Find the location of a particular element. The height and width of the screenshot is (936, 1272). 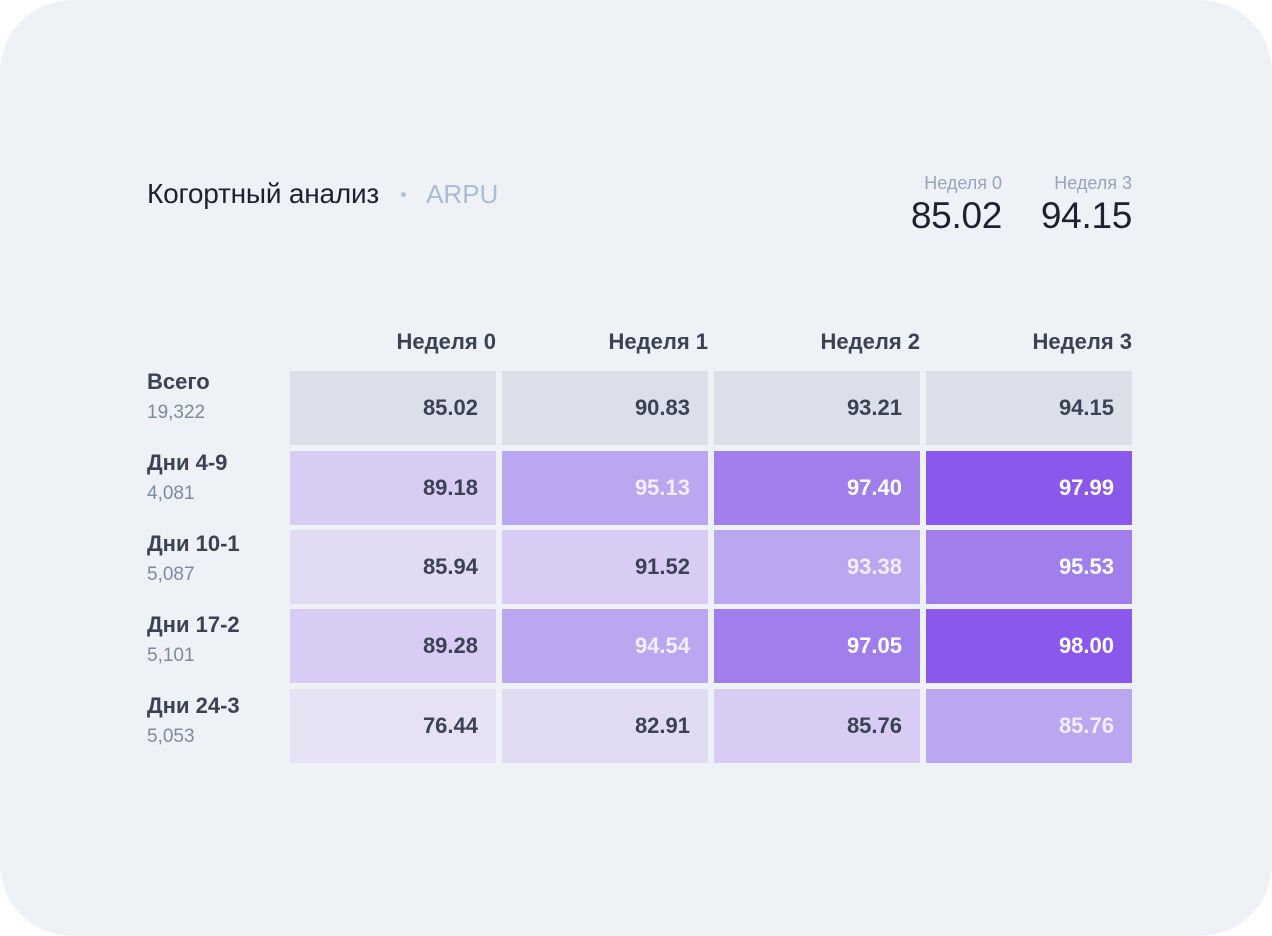

table-cell: 93.21 is located at coordinates (817, 408).